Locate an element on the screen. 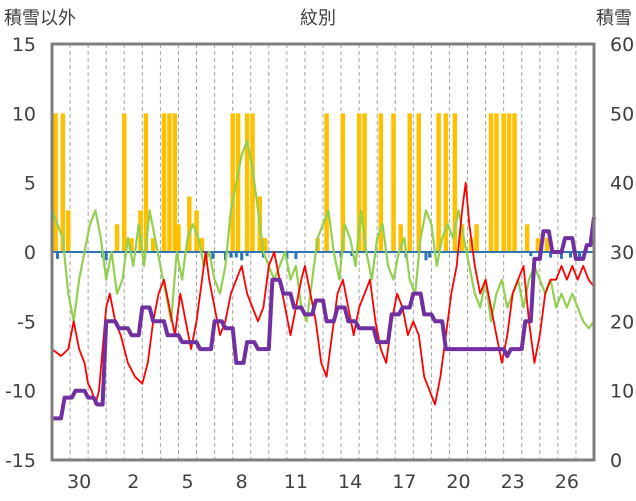  x-tick-label: 2 is located at coordinates (133, 482).